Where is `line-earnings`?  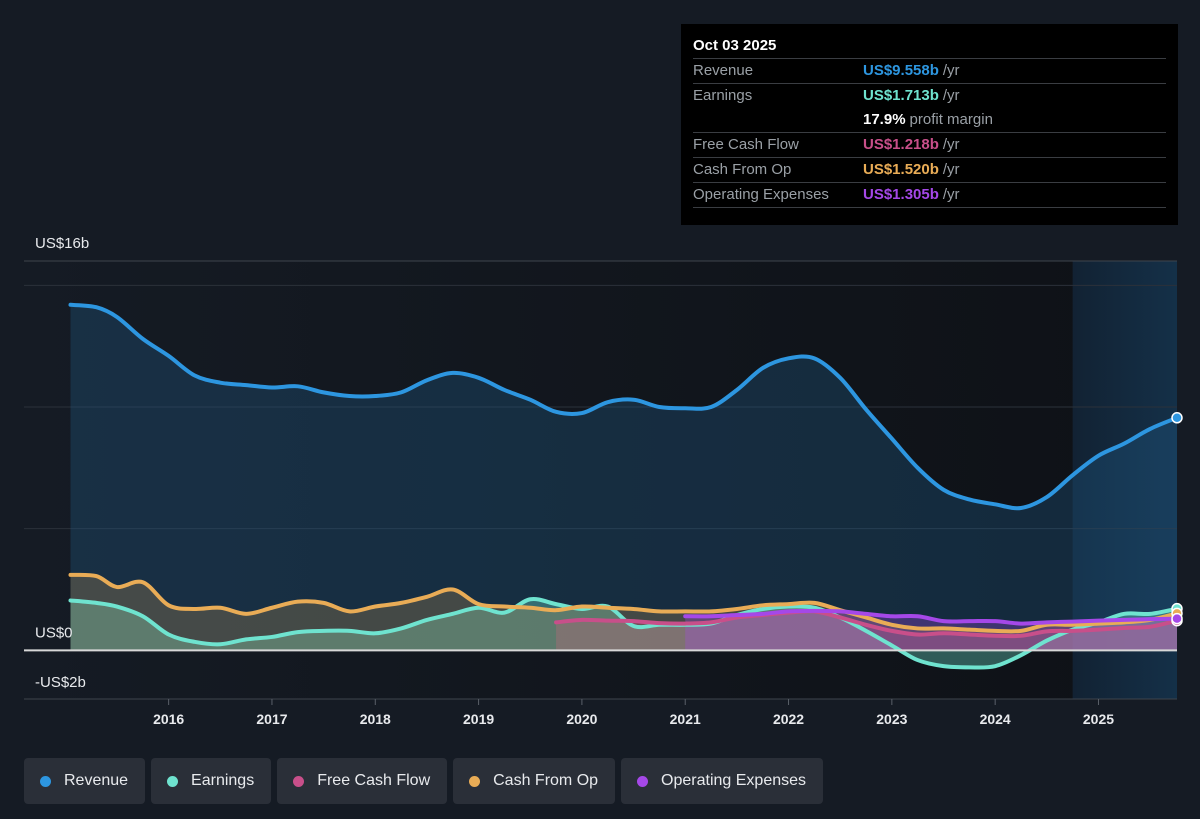 line-earnings is located at coordinates (623, 633).